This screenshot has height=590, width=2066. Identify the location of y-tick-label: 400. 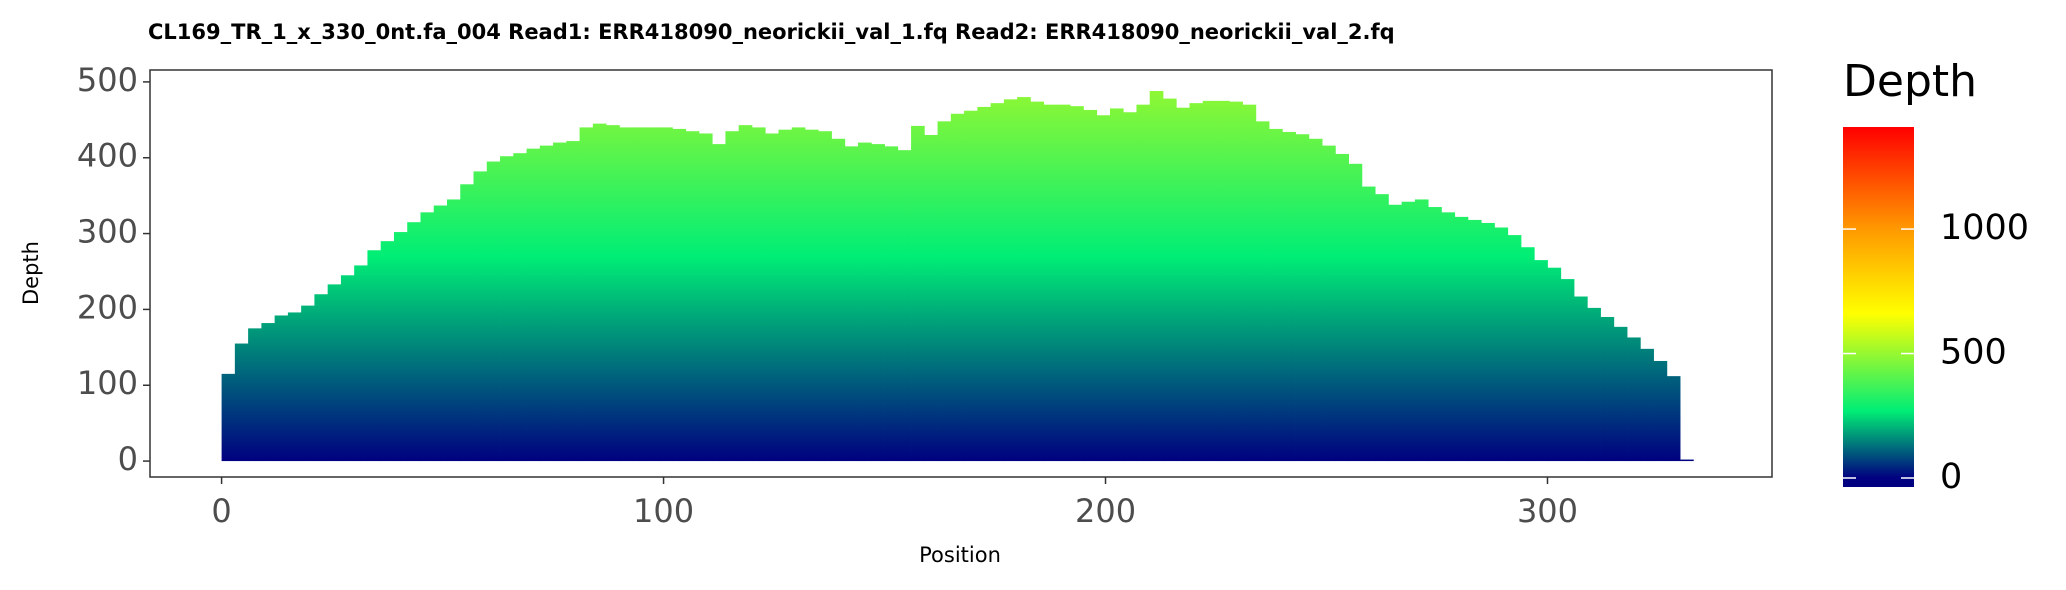
(107, 156).